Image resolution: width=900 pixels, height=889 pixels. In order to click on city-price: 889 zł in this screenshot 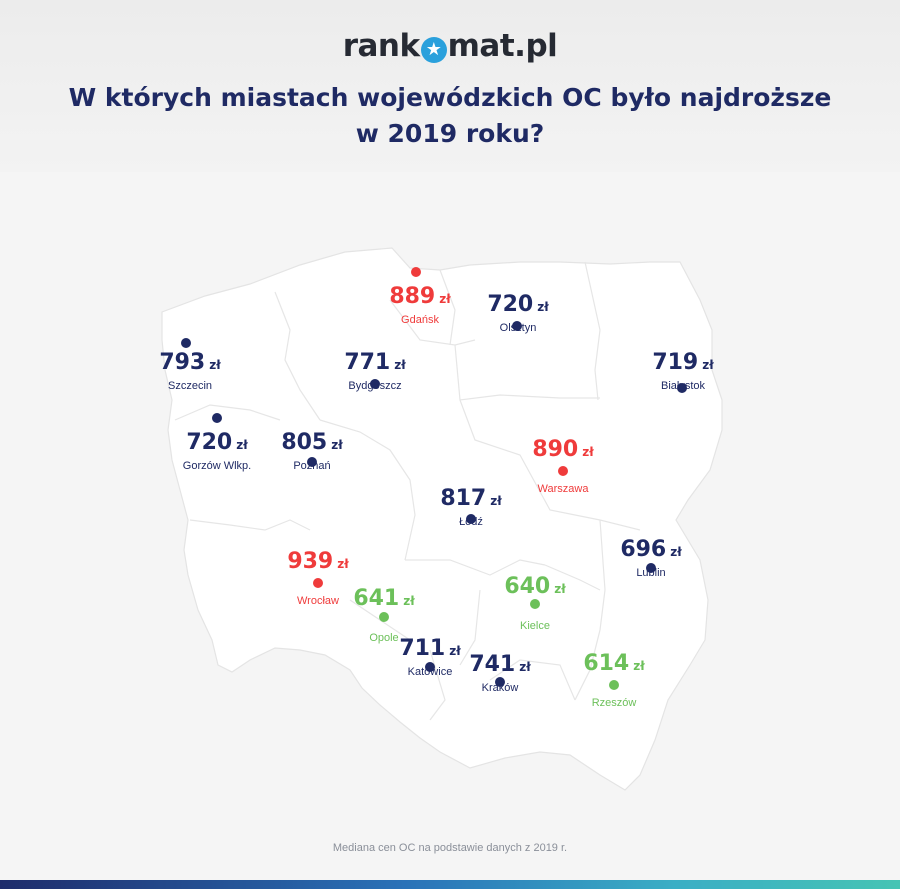, I will do `click(420, 298)`.